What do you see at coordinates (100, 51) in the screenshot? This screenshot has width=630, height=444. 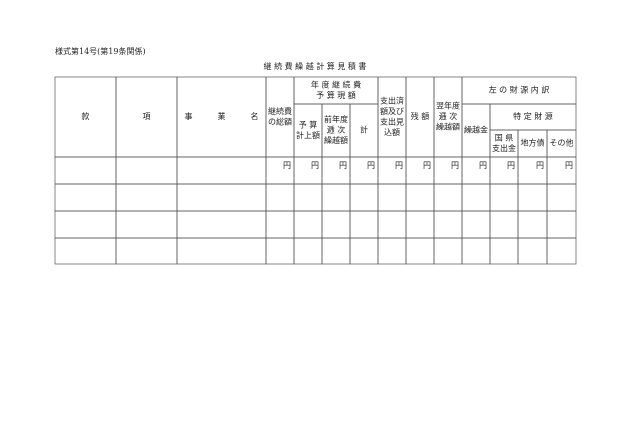 I see `form-number: 様式第14号(第19条関係)` at bounding box center [100, 51].